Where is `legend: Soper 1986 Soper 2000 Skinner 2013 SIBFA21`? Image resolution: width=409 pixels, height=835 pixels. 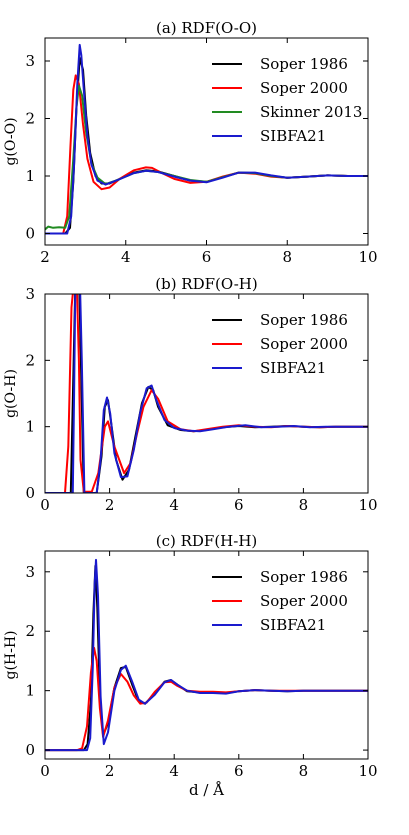 legend: Soper 1986 Soper 2000 Skinner 2013 SIBFA21 is located at coordinates (287, 100).